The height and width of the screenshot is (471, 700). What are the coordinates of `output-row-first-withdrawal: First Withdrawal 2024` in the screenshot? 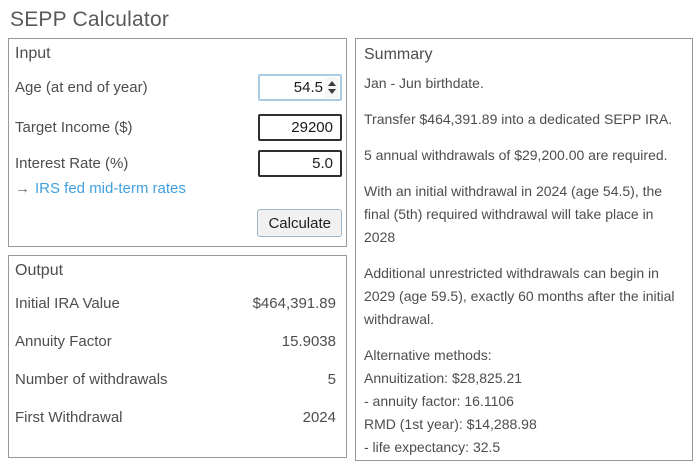 It's located at (175, 417).